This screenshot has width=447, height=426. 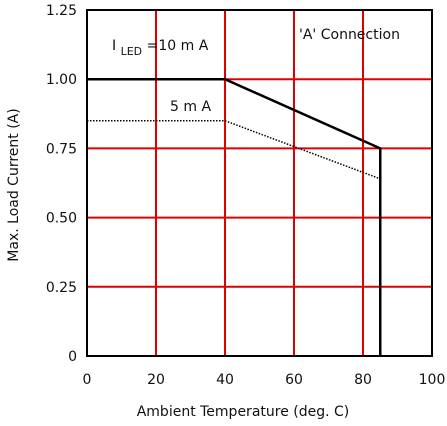 What do you see at coordinates (234, 149) in the screenshot?
I see `series-line-5ma` at bounding box center [234, 149].